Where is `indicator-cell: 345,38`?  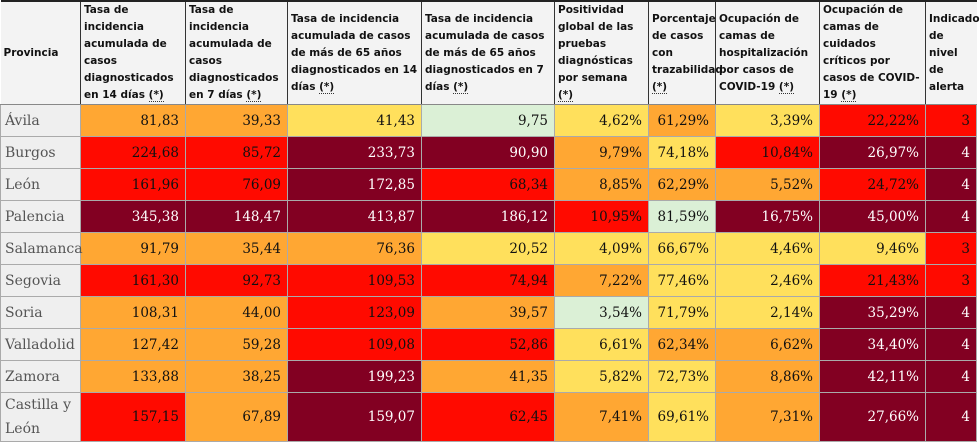 indicator-cell: 345,38 is located at coordinates (133, 216).